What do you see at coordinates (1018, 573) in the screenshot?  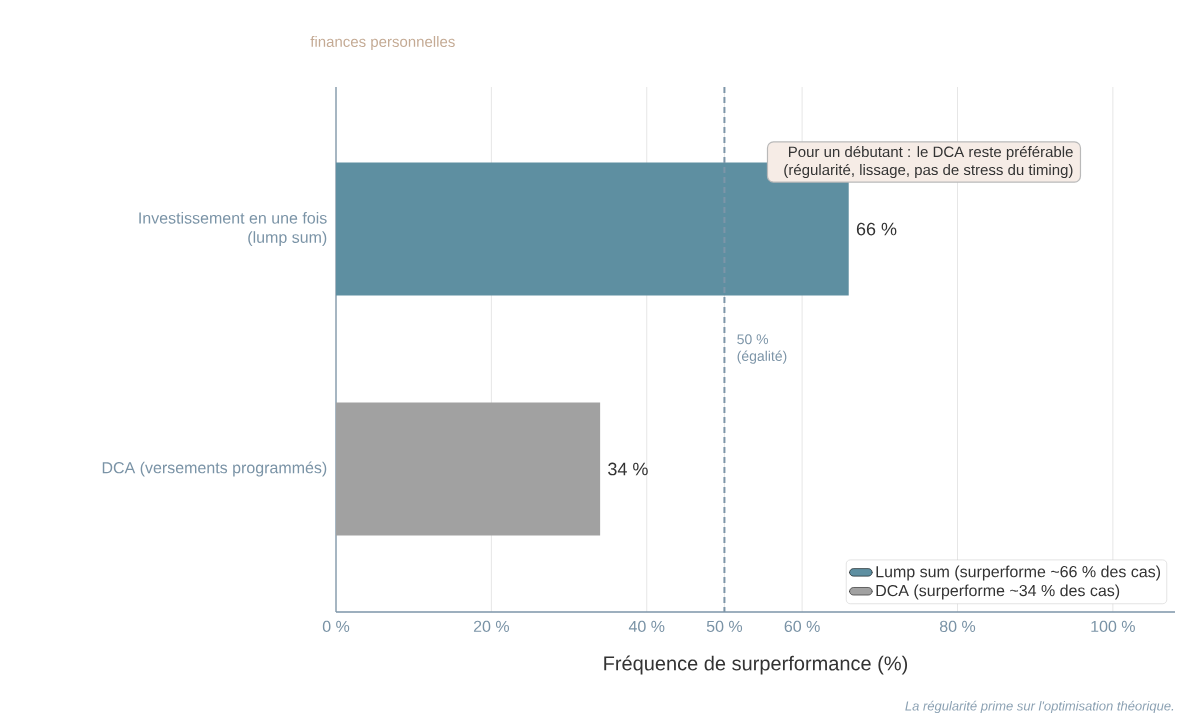 I see `legend-label: Lump sum (surperforme ~66 % des cas)` at bounding box center [1018, 573].